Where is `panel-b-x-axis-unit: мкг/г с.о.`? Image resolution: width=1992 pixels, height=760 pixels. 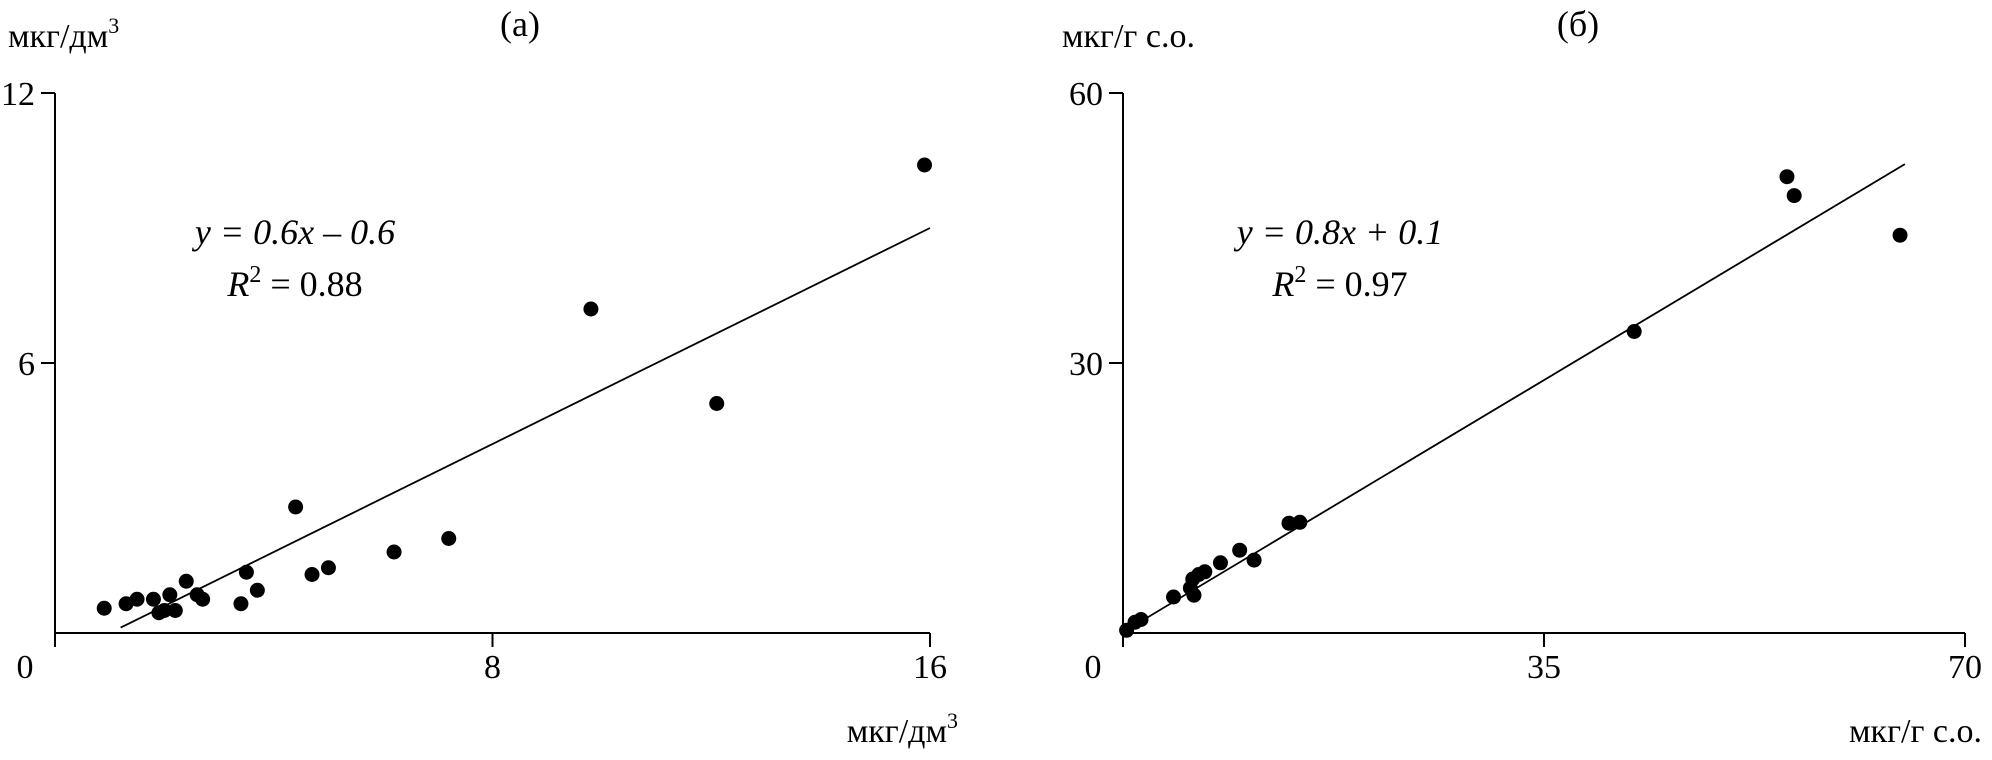
panel-b-x-axis-unit: мкг/г с.о. is located at coordinates (1915, 731).